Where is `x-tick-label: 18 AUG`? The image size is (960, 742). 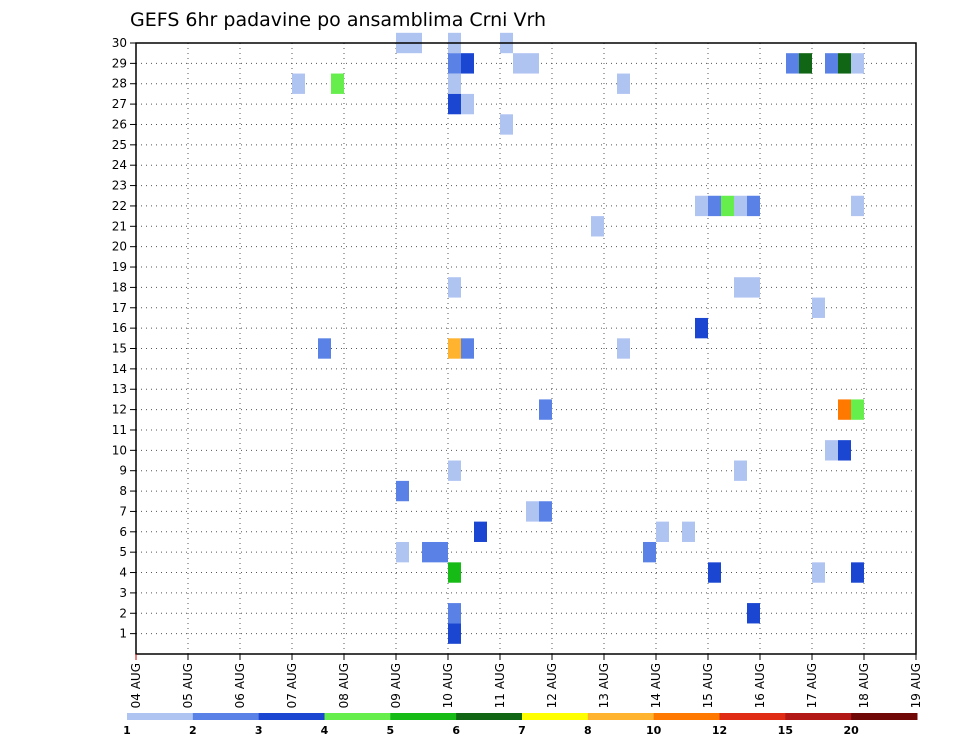
x-tick-label: 18 AUG is located at coordinates (864, 685).